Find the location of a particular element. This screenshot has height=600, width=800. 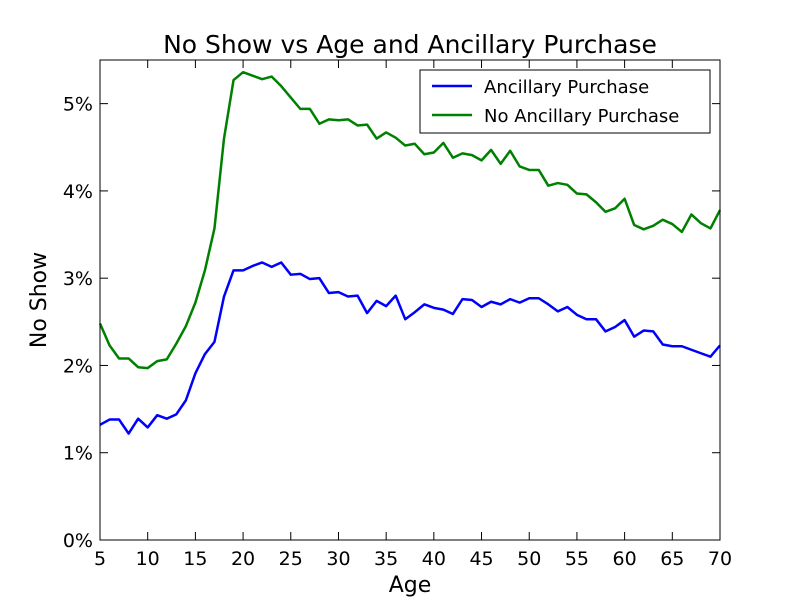

x-tick-label: 40 is located at coordinates (434, 559).